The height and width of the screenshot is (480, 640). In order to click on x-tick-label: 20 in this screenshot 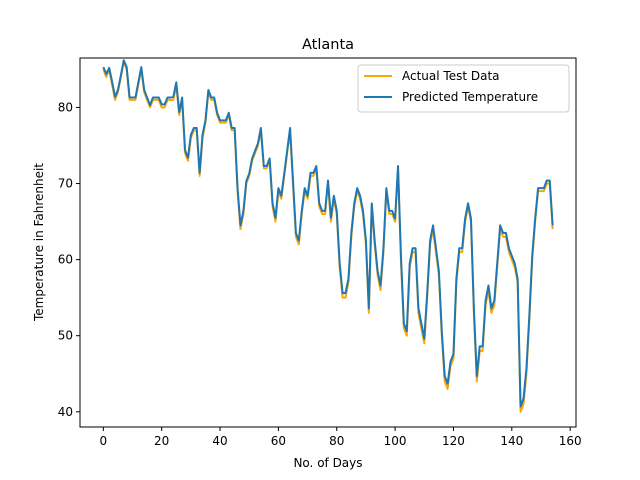, I will do `click(161, 441)`.